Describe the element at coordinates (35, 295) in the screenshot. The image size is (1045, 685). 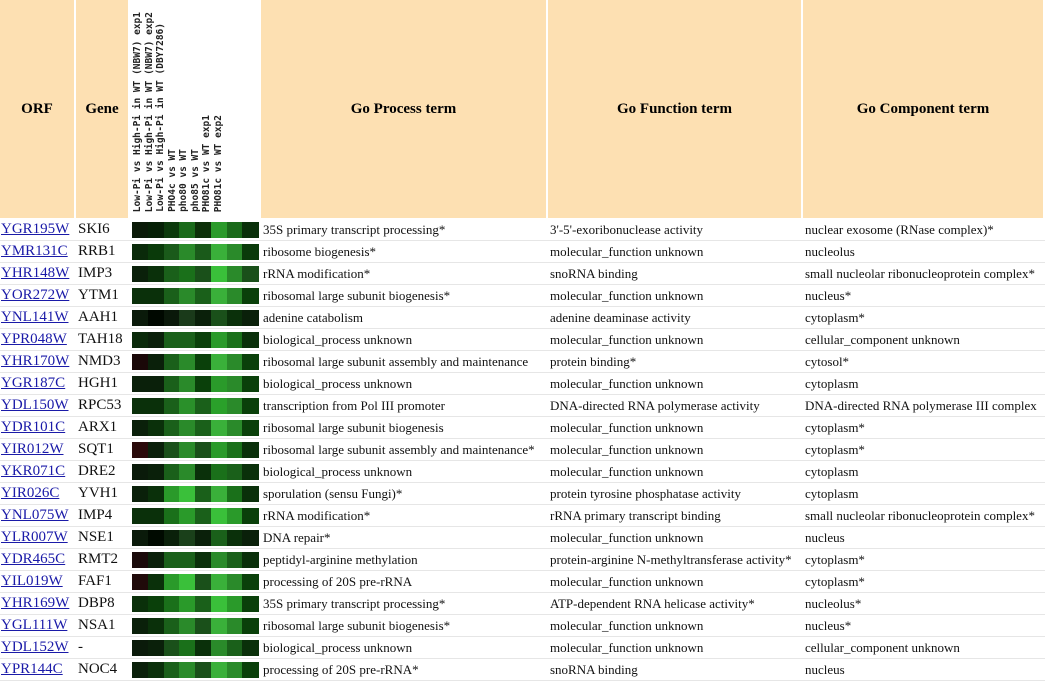
I see `orf-link: YOR272W` at that location.